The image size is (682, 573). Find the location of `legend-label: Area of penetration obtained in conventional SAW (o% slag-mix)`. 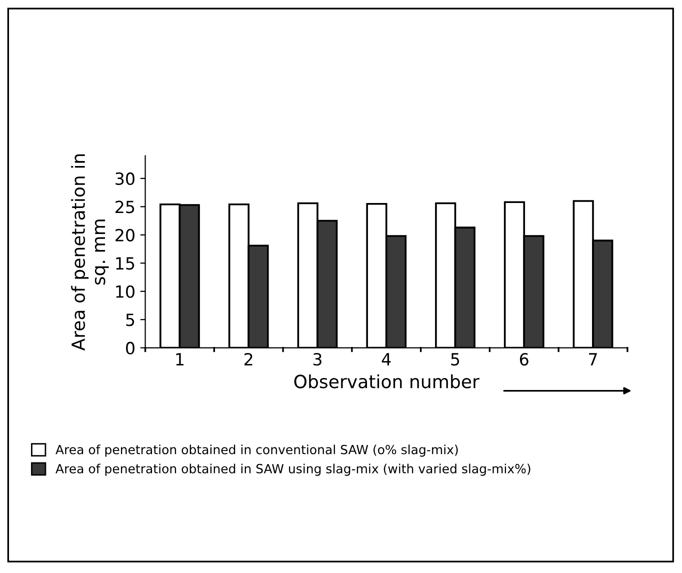

legend-label: Area of penetration obtained in conventional SAW (o% slag-mix) is located at coordinates (257, 450).